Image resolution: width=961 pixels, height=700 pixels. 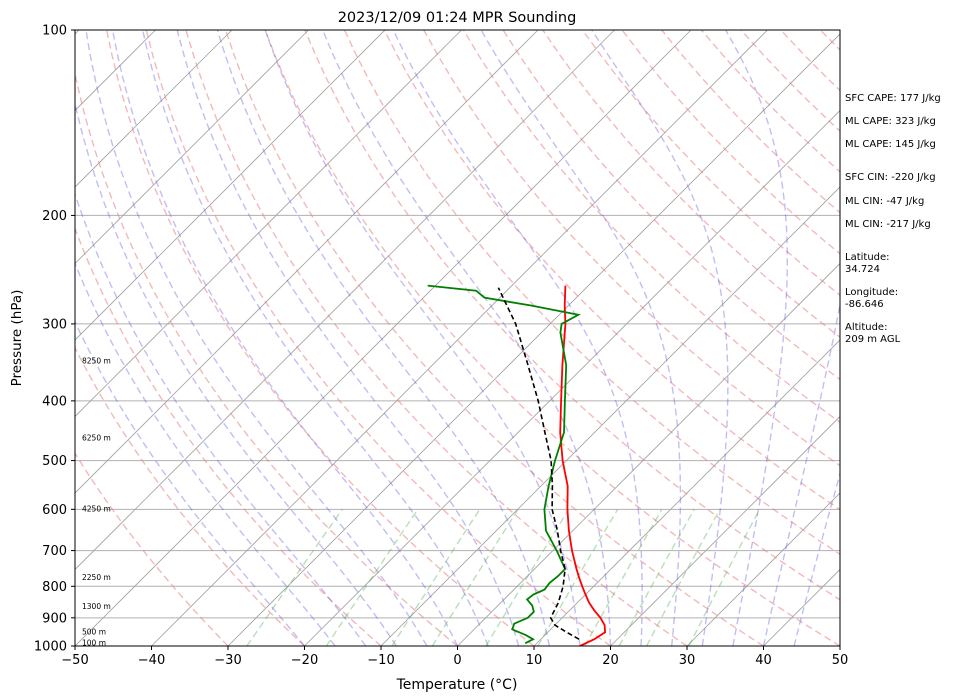 What do you see at coordinates (610, 660) in the screenshot?
I see `x-tick-label: 20` at bounding box center [610, 660].